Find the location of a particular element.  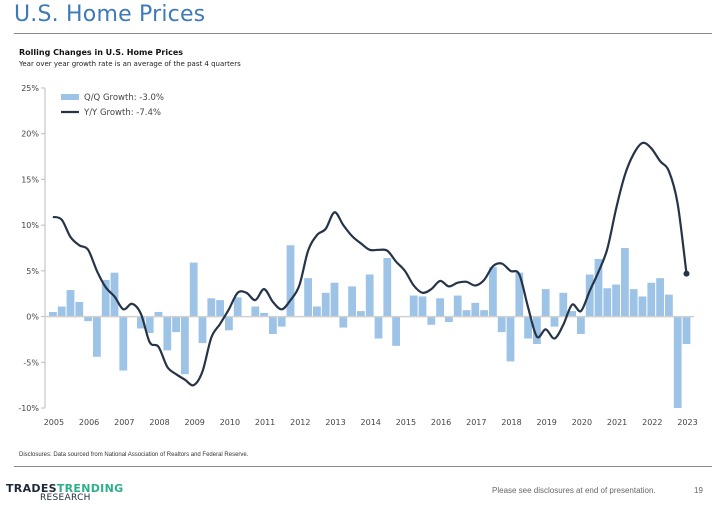

x-tick-label: 2013 is located at coordinates (335, 422).